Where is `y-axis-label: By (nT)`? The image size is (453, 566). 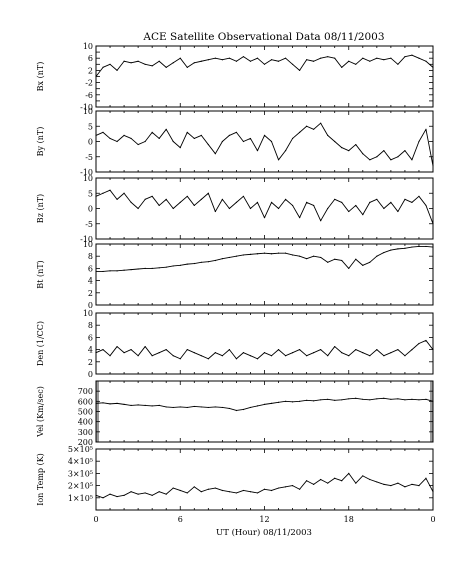 y-axis-label: By (nT) is located at coordinates (40, 142).